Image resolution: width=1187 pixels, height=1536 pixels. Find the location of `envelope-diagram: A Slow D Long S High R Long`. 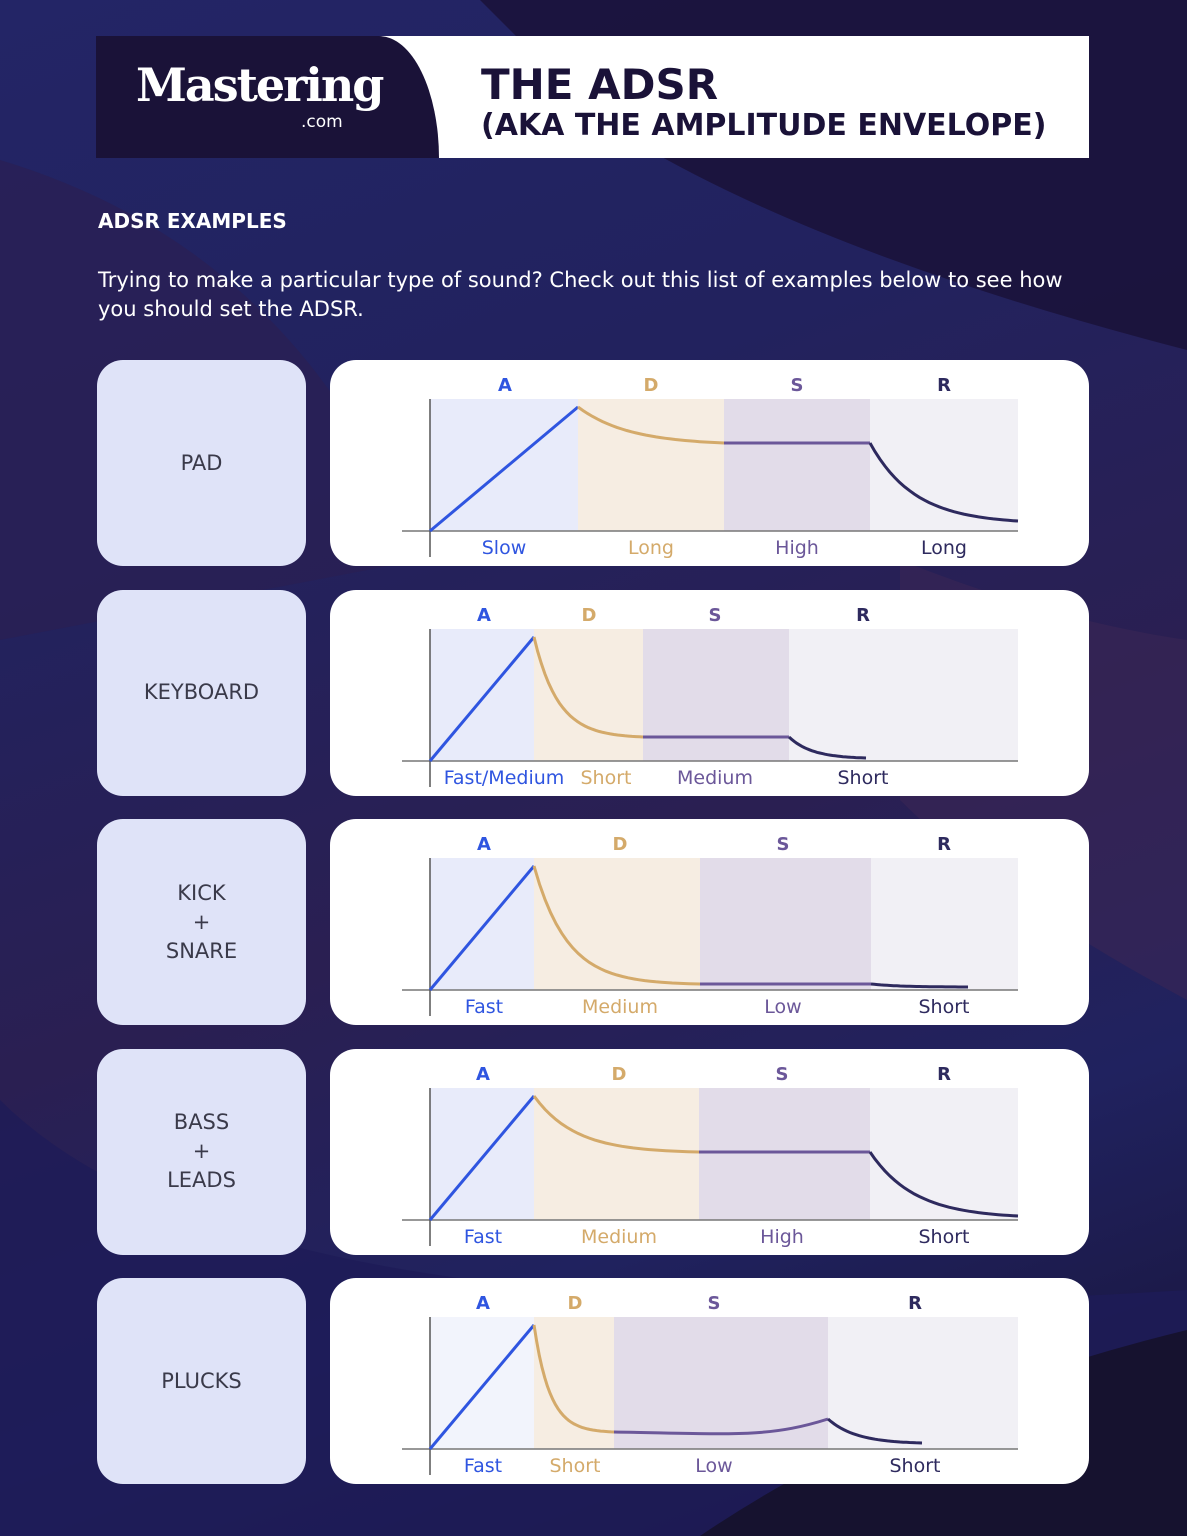

envelope-diagram: A Slow D Long S High R Long is located at coordinates (710, 467).